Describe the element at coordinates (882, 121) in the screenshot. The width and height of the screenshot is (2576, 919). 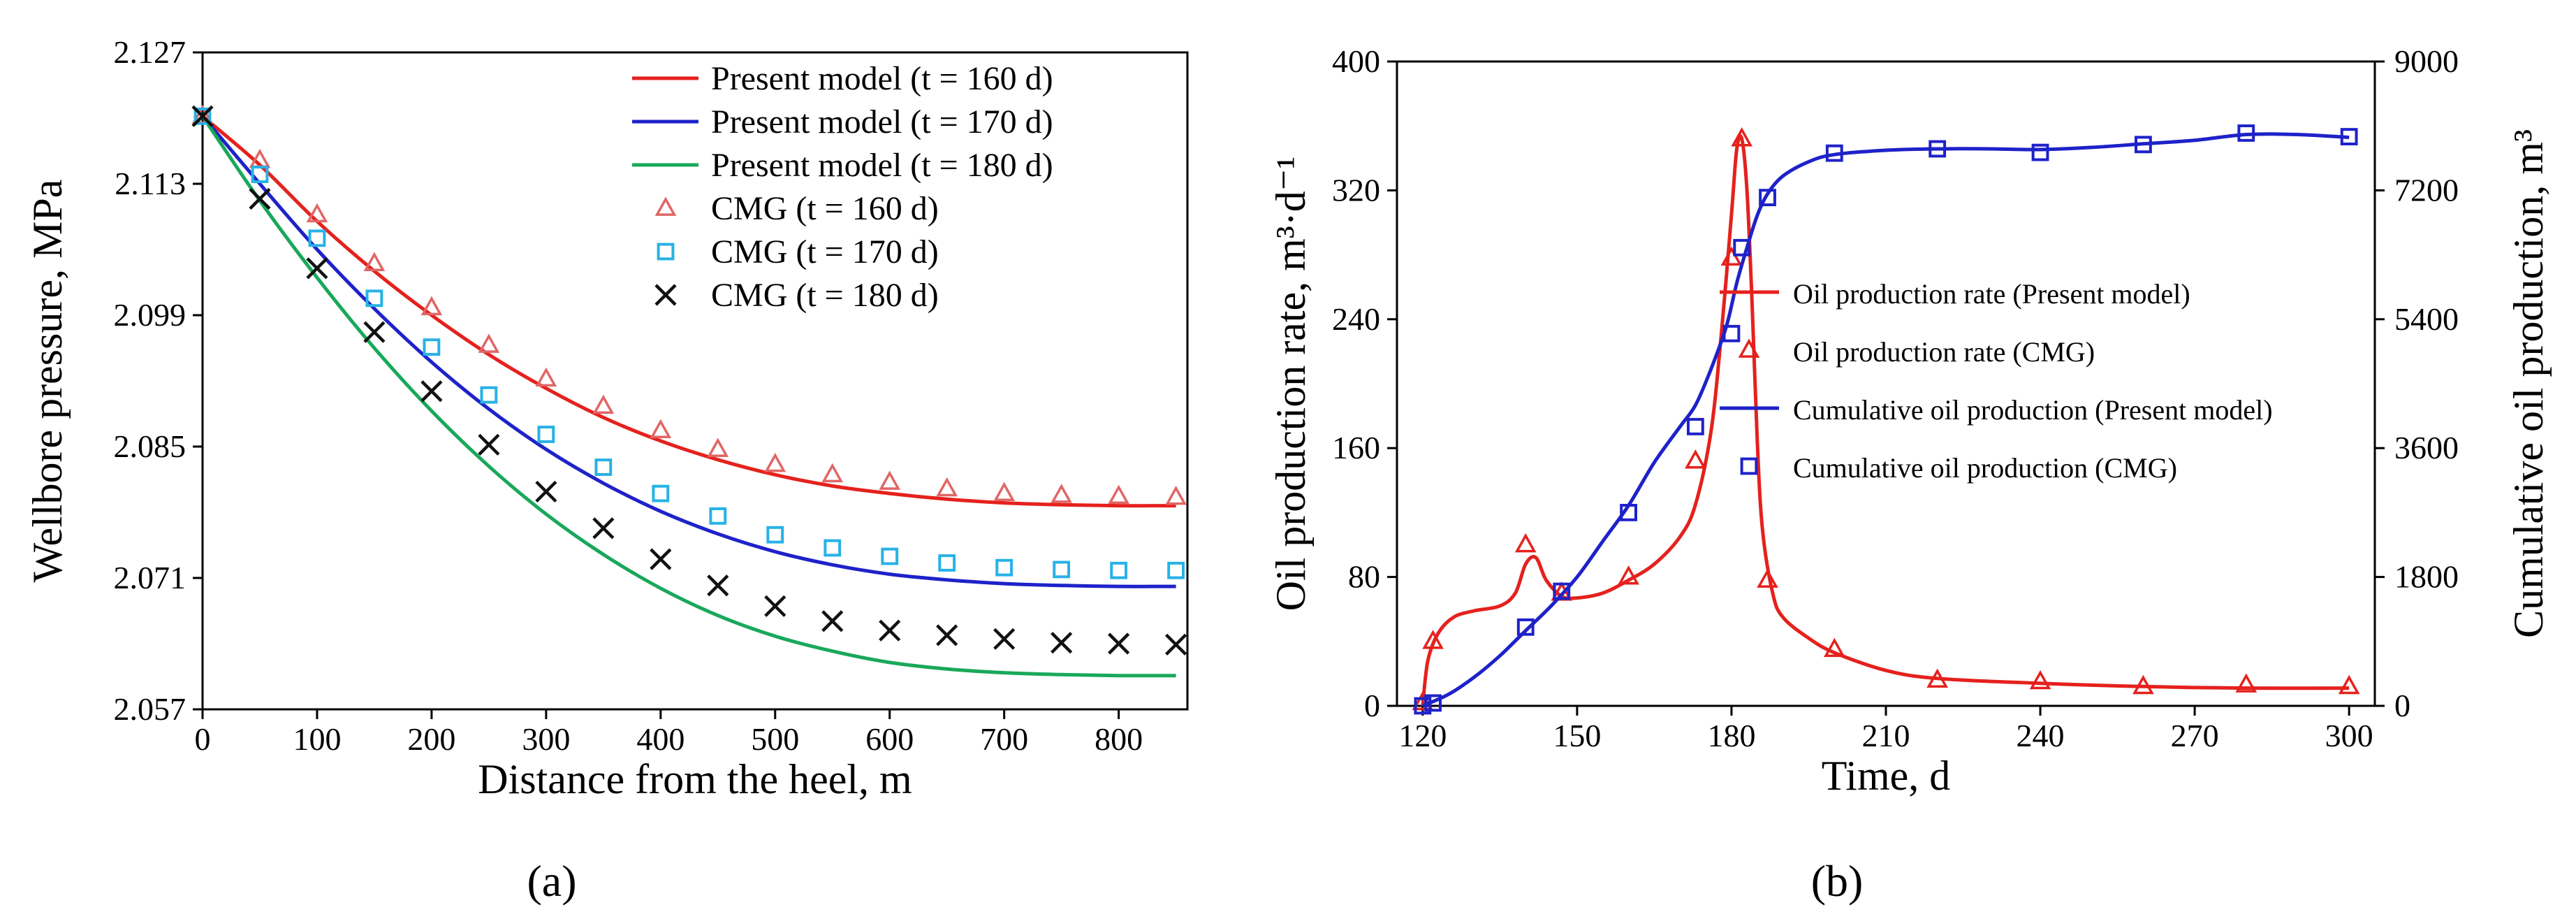
I see `legend-label: Present model (t = 170 d)` at that location.